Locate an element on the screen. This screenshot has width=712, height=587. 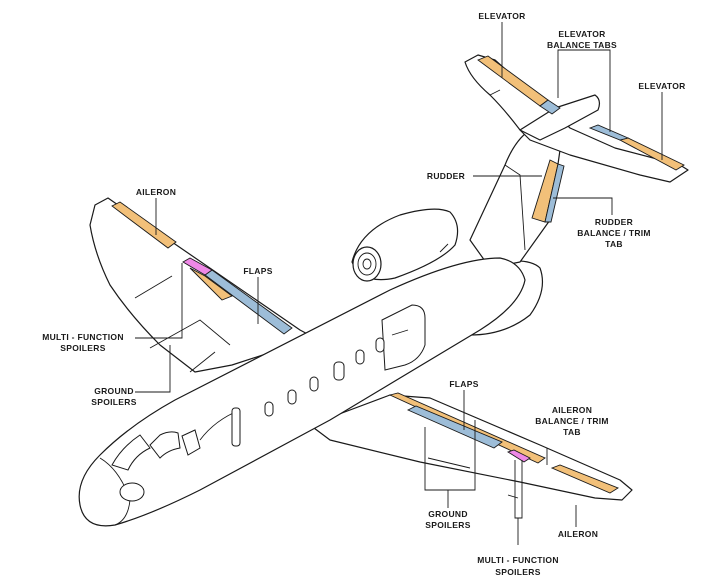
label-aileron-balance-line2: BALANCE / TRIM is located at coordinates (572, 421).